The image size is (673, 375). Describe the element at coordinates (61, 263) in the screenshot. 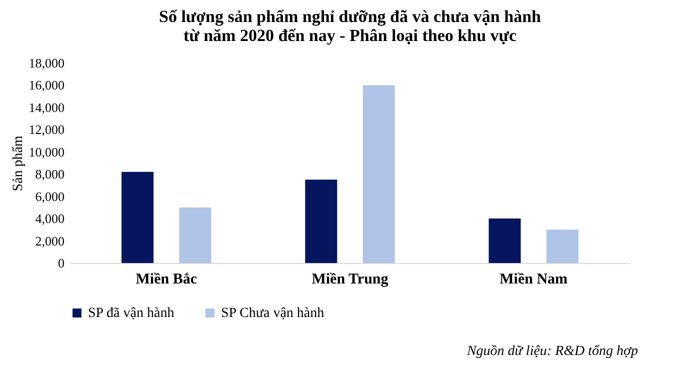

I see `y-tick-label: 0` at that location.